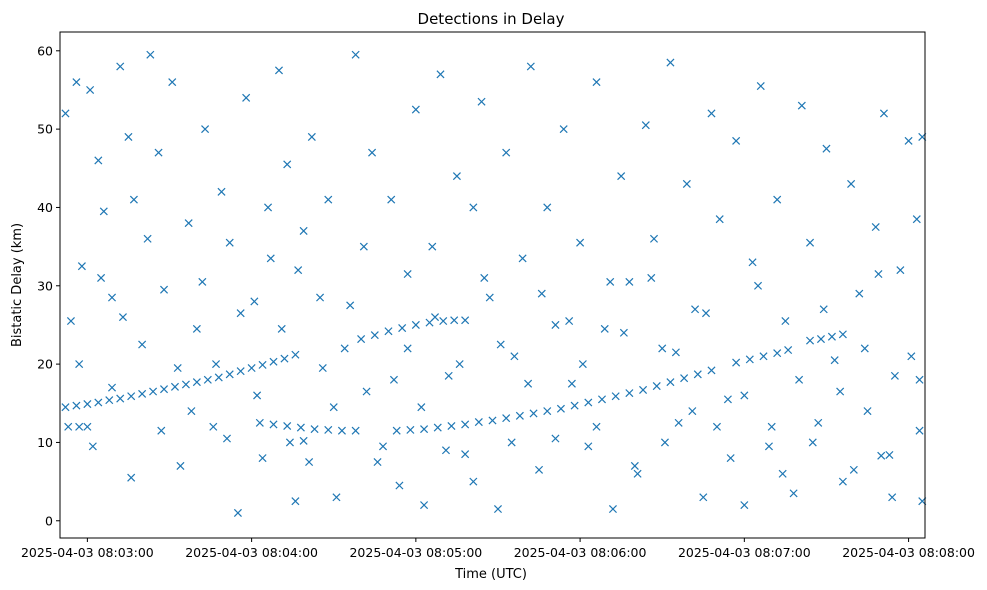  I want to click on y-tick-label: 60, so click(45, 50).